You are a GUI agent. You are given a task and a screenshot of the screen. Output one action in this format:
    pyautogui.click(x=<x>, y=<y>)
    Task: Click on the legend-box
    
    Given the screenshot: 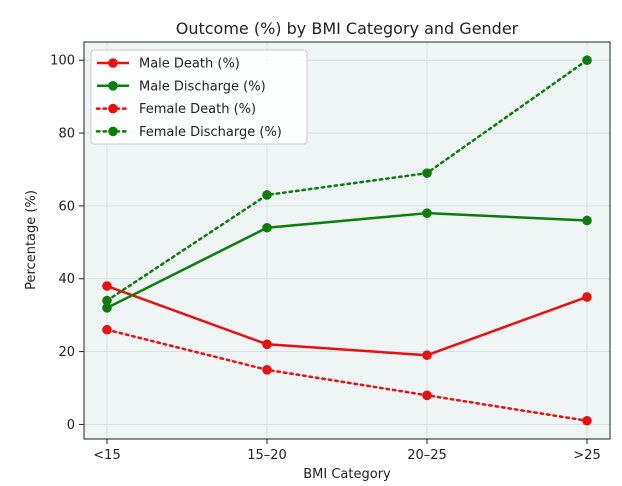 What is the action you would take?
    pyautogui.click(x=199, y=97)
    